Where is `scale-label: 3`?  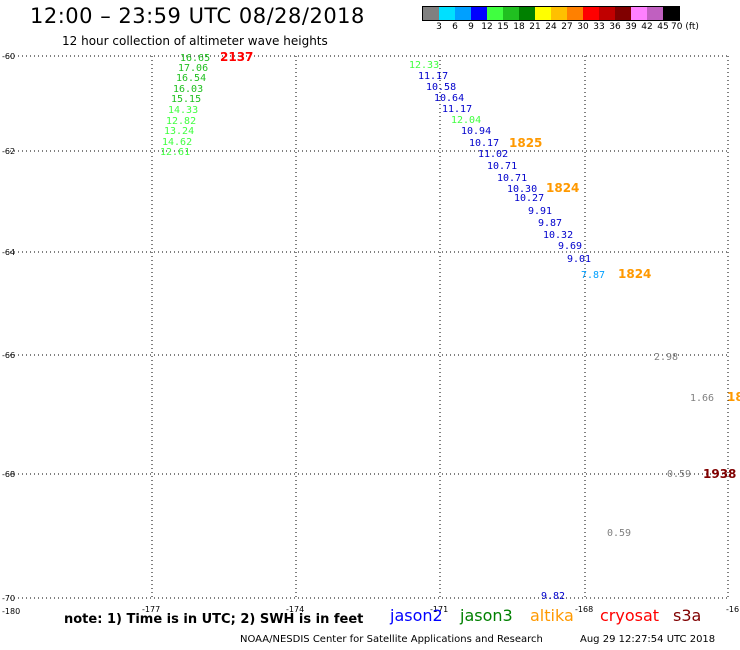
scale-label: 3 is located at coordinates (439, 27).